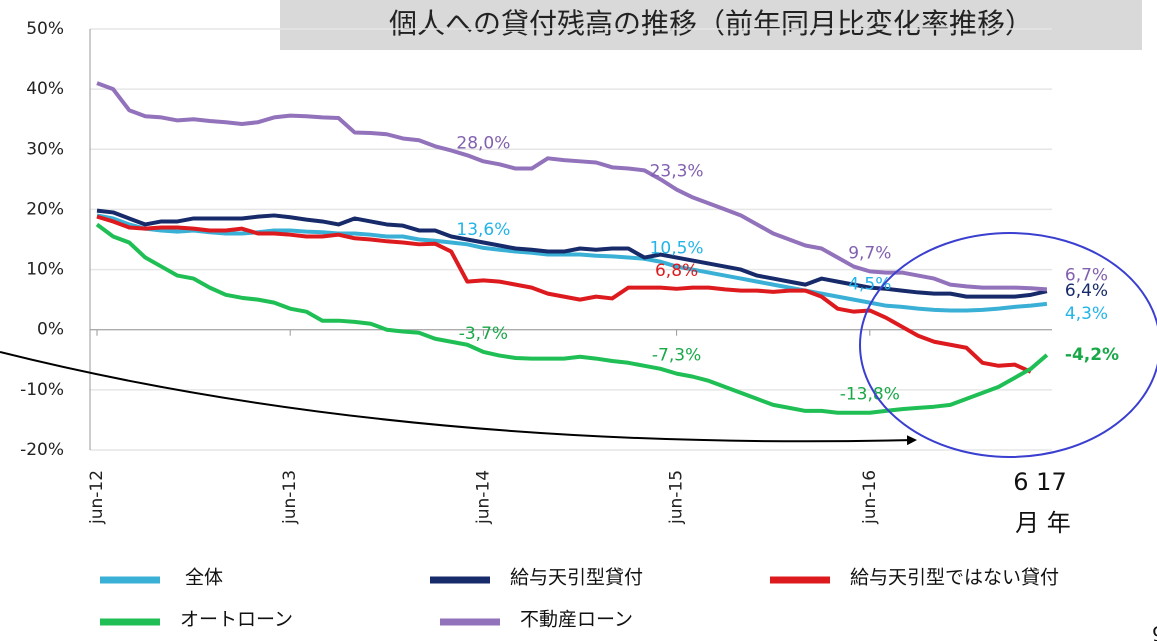 This screenshot has width=1157, height=641. What do you see at coordinates (676, 356) in the screenshot?
I see `data-label: -7,3%` at bounding box center [676, 356].